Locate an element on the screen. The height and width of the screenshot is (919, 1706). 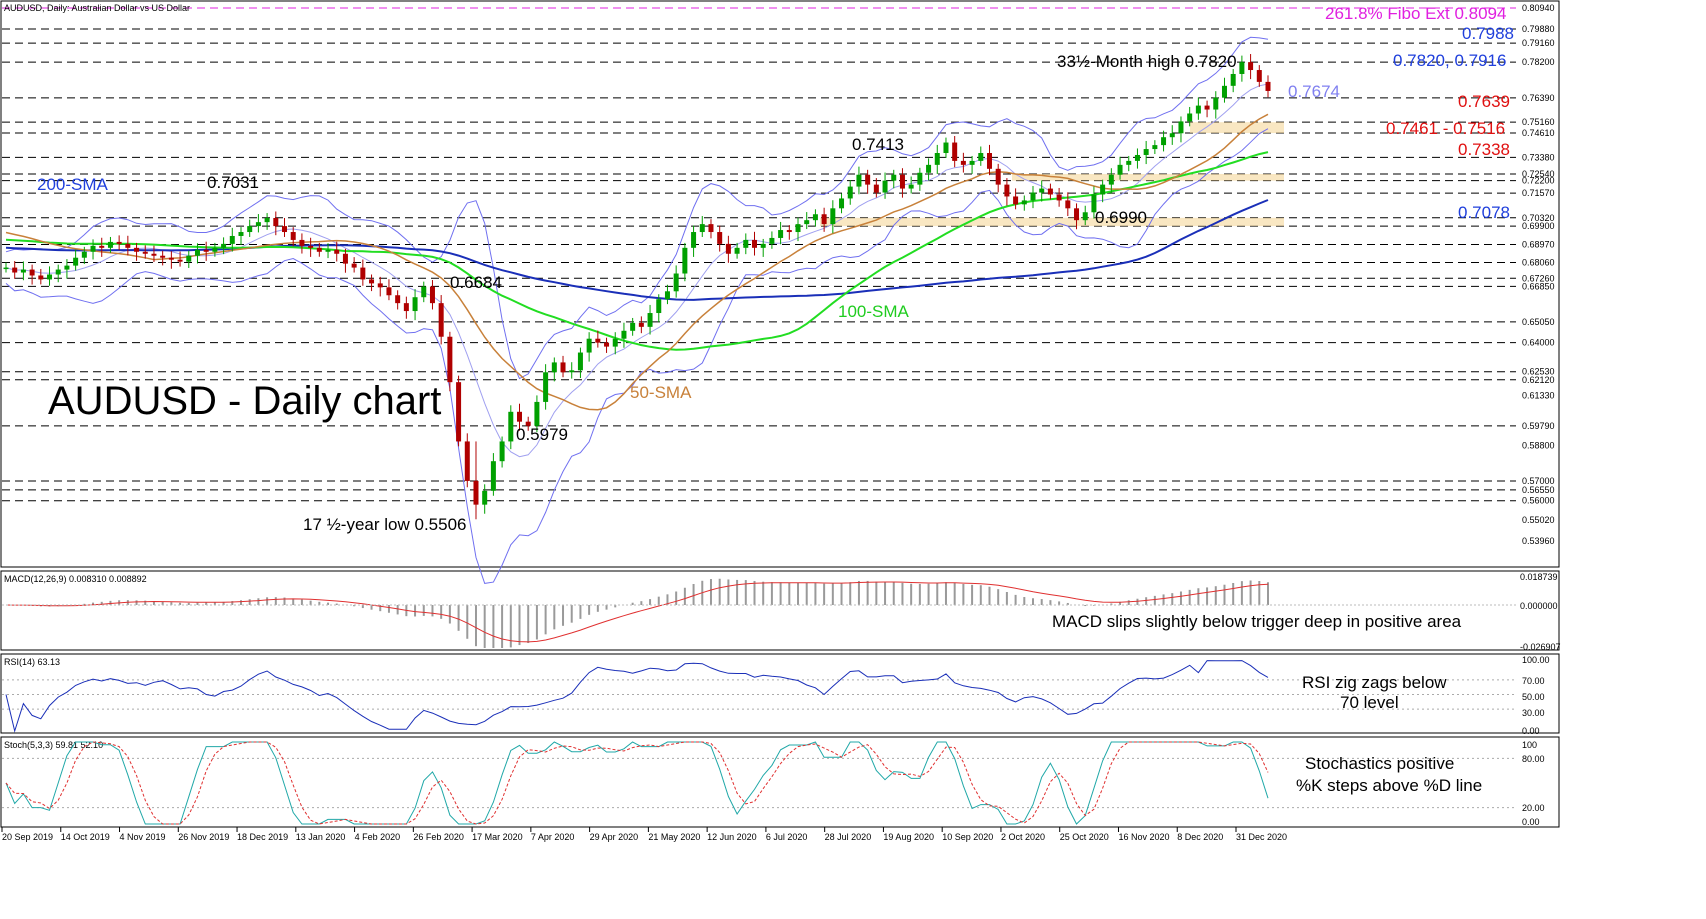
x-tick-label: 8 Dec 2020 is located at coordinates (1200, 837).